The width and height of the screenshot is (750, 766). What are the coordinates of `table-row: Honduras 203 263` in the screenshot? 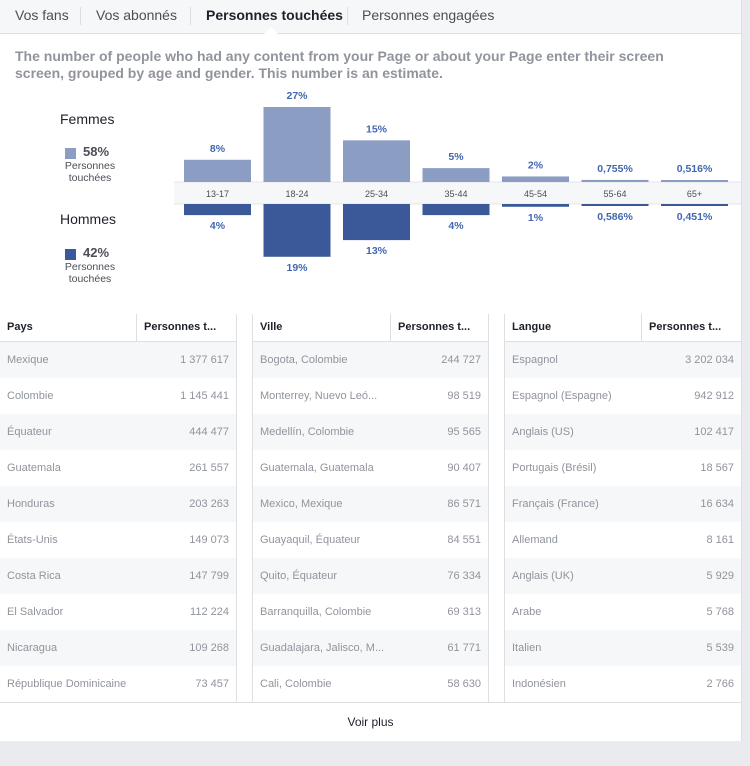 It's located at (118, 504).